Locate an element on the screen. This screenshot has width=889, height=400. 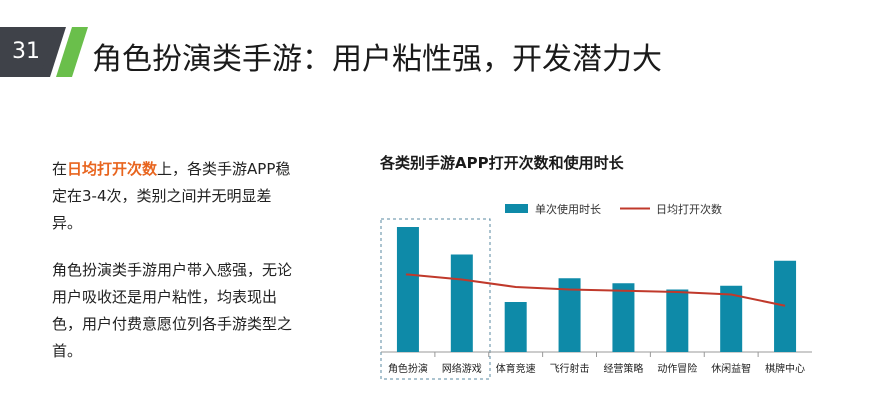
series-line-daily-opens is located at coordinates (595, 290).